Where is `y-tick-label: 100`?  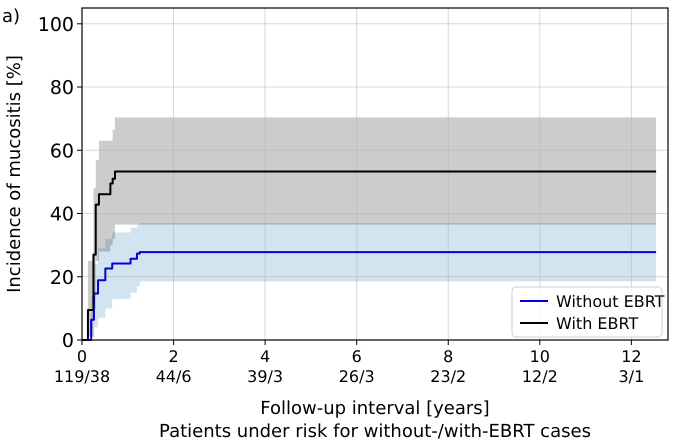 y-tick-label: 100 is located at coordinates (56, 25).